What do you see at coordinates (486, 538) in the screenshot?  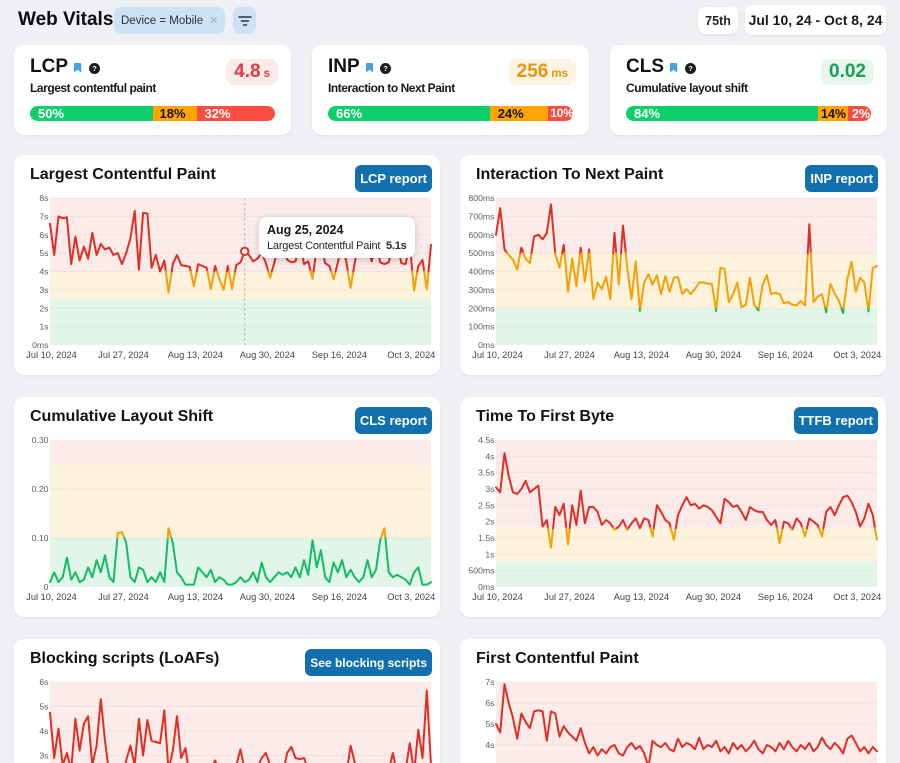 I see `svg-text: 1.5s` at bounding box center [486, 538].